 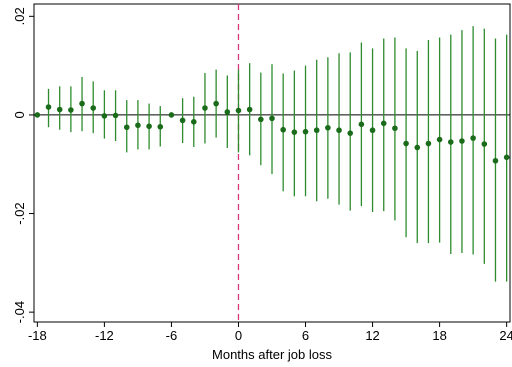 What do you see at coordinates (270, 335) in the screenshot?
I see `x-axis-tick-labels: -18 -12 -6 0 6 12 18 24` at bounding box center [270, 335].